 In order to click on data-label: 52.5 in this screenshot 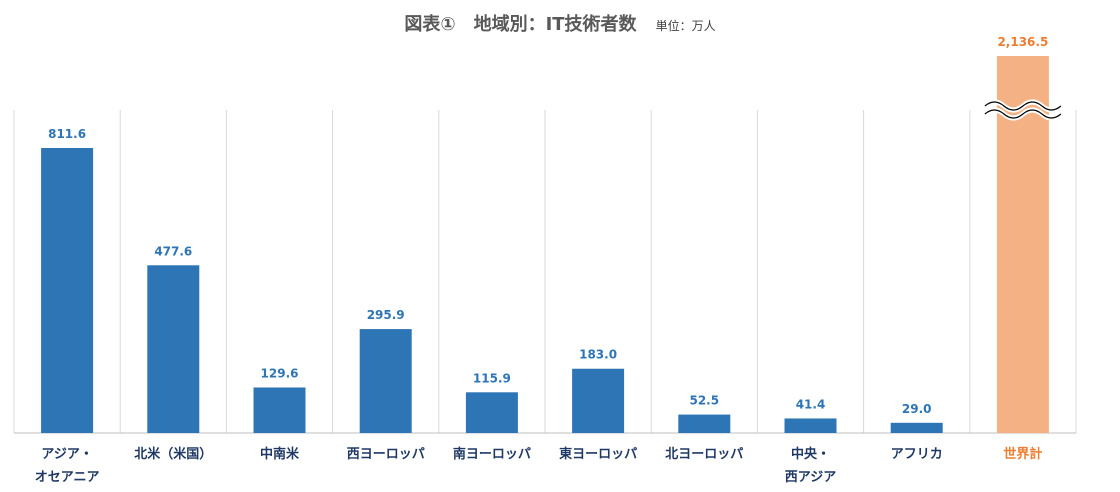, I will do `click(704, 401)`.